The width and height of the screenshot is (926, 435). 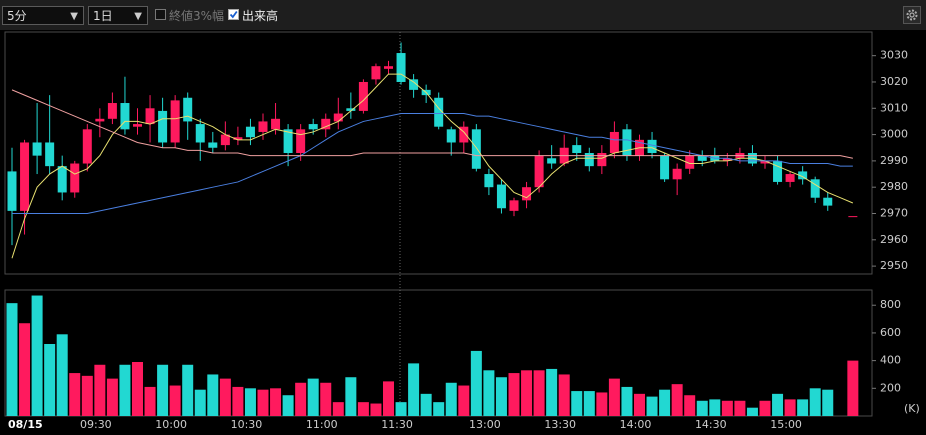 I want to click on y-tick-label: 2980, so click(x=894, y=186).